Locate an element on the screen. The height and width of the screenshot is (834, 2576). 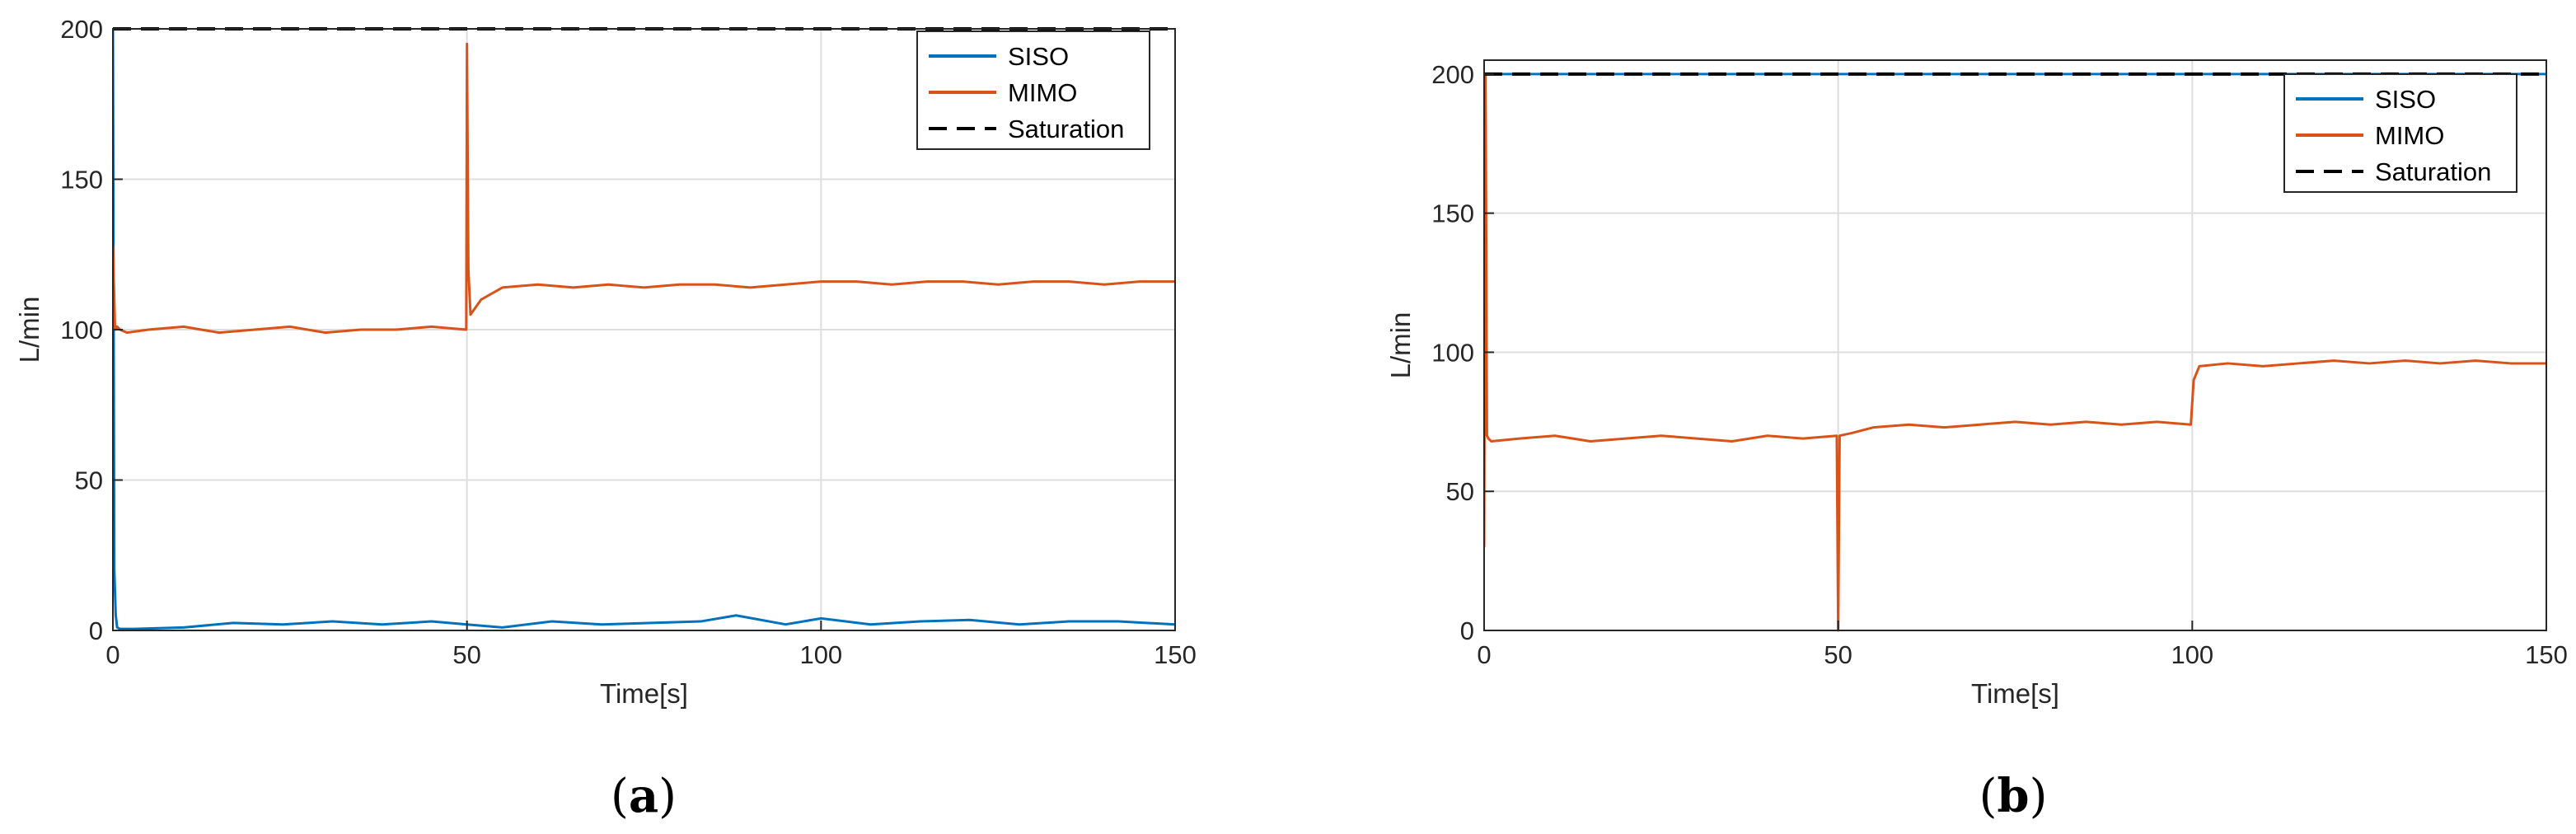
panel-a-series-mimo-line is located at coordinates (644, 188).